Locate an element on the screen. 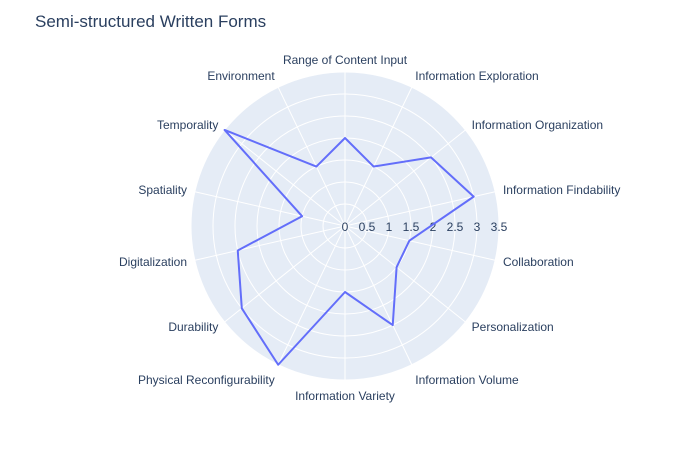 The height and width of the screenshot is (450, 700). angular-label: Information Volume is located at coordinates (467, 380).